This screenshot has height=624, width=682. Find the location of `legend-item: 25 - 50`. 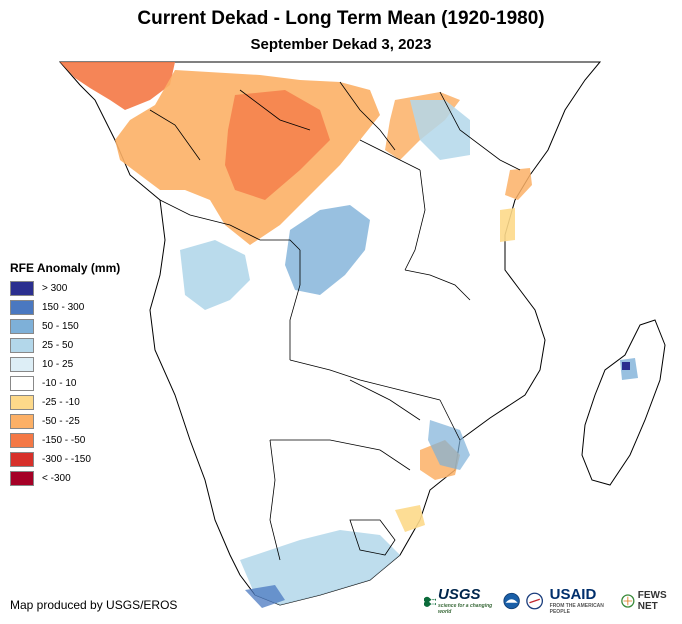

legend-item: 25 - 50 is located at coordinates (65, 345).